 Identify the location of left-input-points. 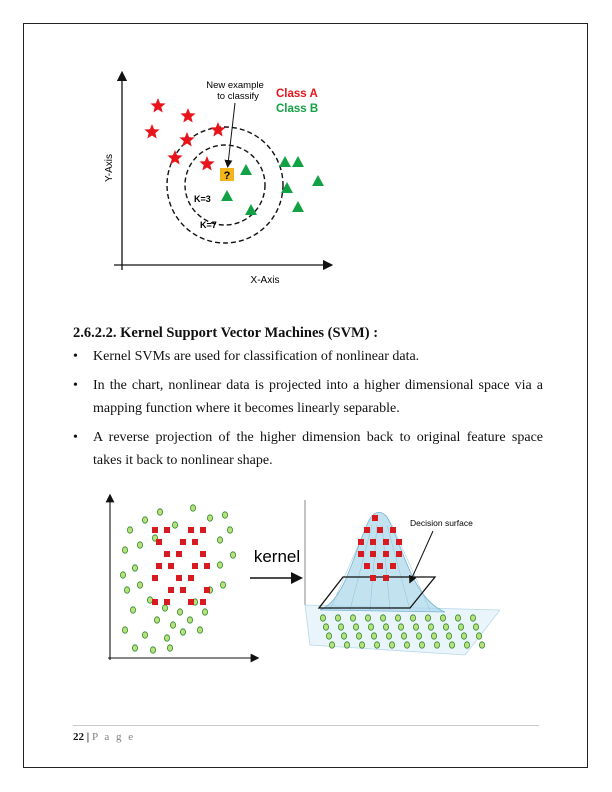
(178, 579).